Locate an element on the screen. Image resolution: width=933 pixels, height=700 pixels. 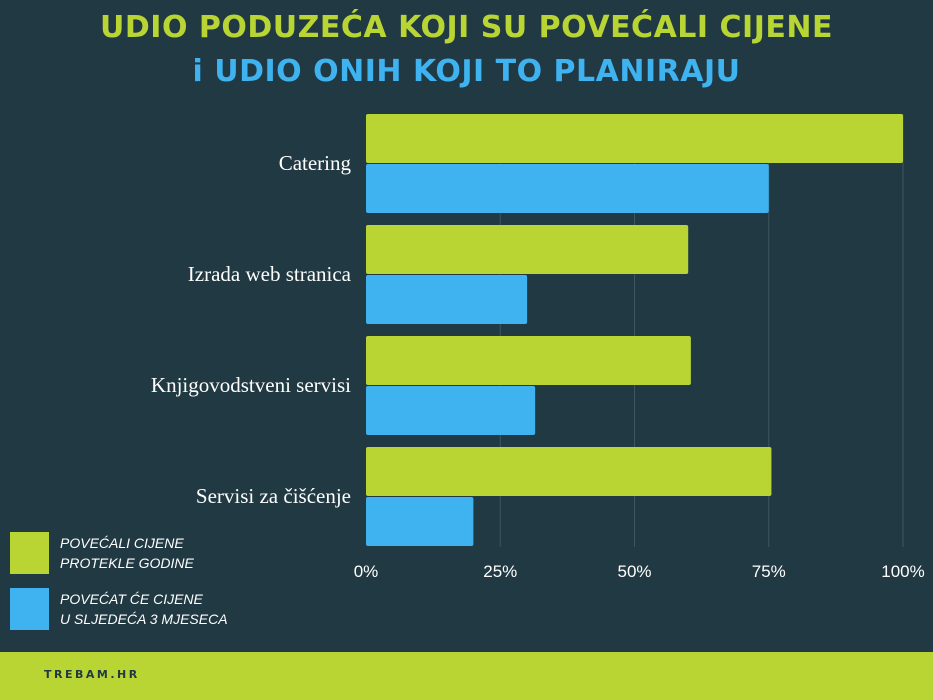
x-axis-ticks: 0% 25% 50% 75% 100% is located at coordinates (639, 571).